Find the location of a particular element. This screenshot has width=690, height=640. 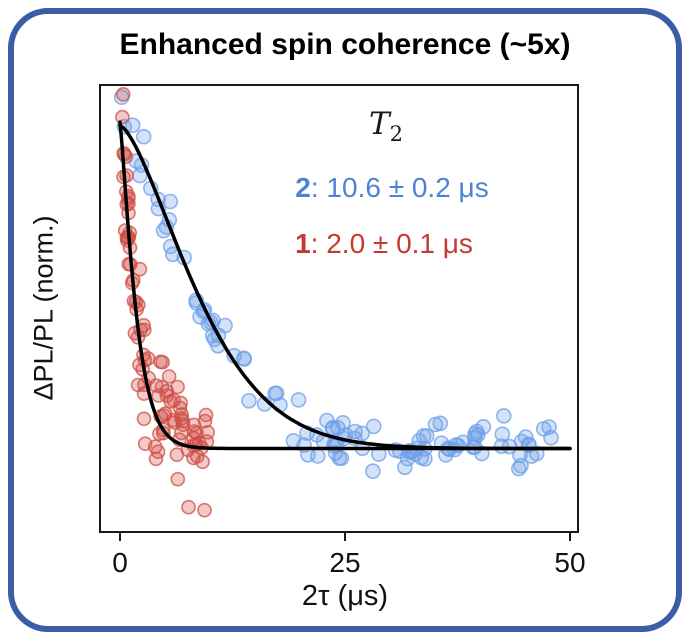

y-axis-label: ΔPL/PL (norm.) is located at coordinates (43, 308).